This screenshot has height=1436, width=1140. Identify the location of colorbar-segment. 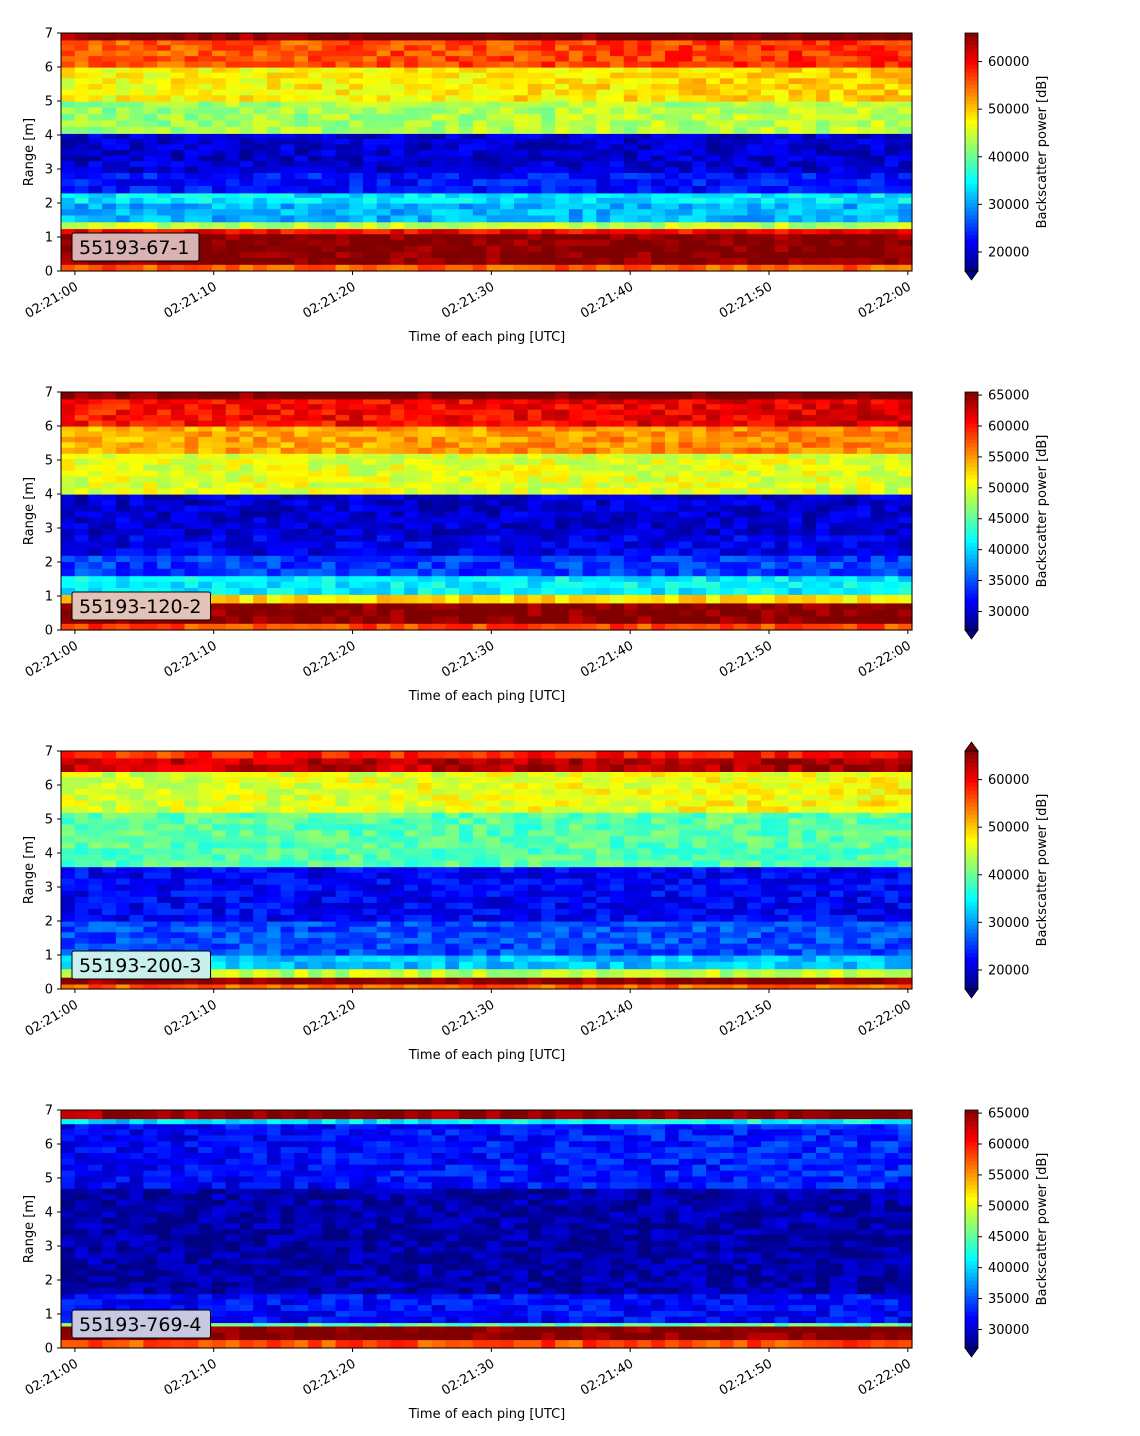
(971, 71).